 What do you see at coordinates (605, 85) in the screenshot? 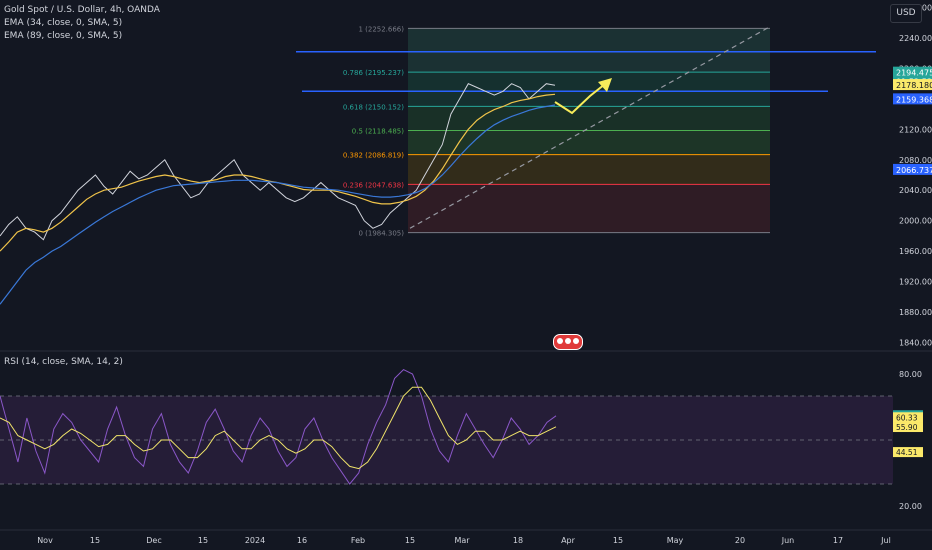
I see `projection-arrow-head` at bounding box center [605, 85].